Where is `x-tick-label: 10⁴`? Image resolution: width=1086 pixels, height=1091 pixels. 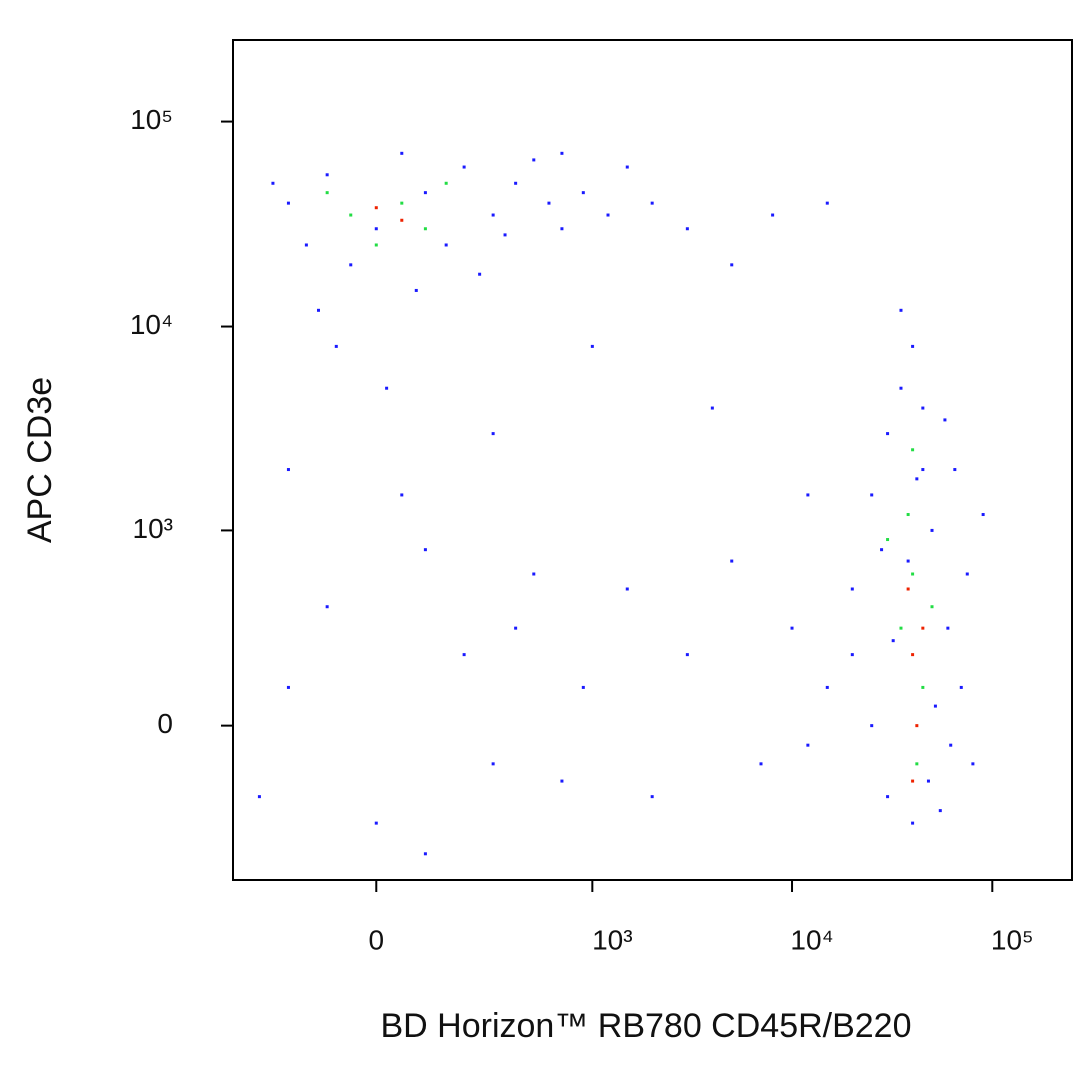
x-tick-label: 10⁴ is located at coordinates (811, 939).